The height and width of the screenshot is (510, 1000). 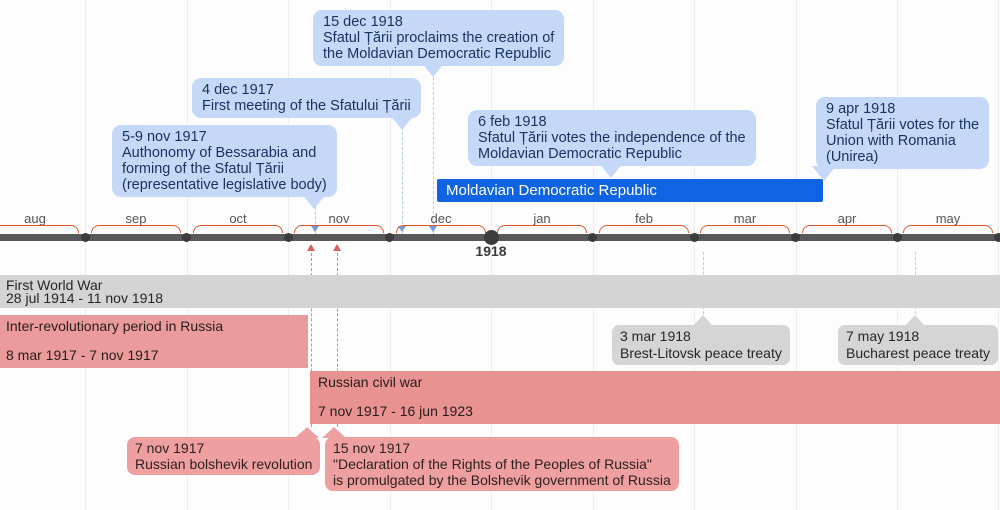 What do you see at coordinates (82, 355) in the screenshot?
I see `period-dates: 8 mar 1917 - 7 nov 1917` at bounding box center [82, 355].